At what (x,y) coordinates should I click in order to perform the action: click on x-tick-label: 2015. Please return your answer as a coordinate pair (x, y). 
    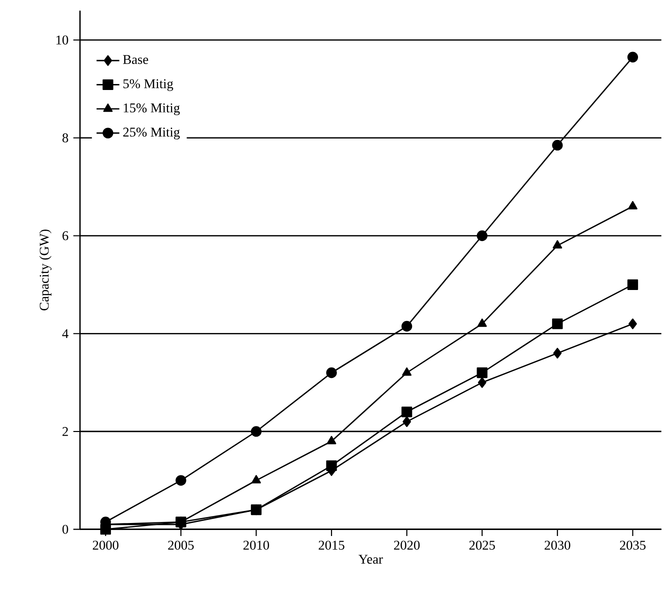
    Looking at the image, I should click on (331, 545).